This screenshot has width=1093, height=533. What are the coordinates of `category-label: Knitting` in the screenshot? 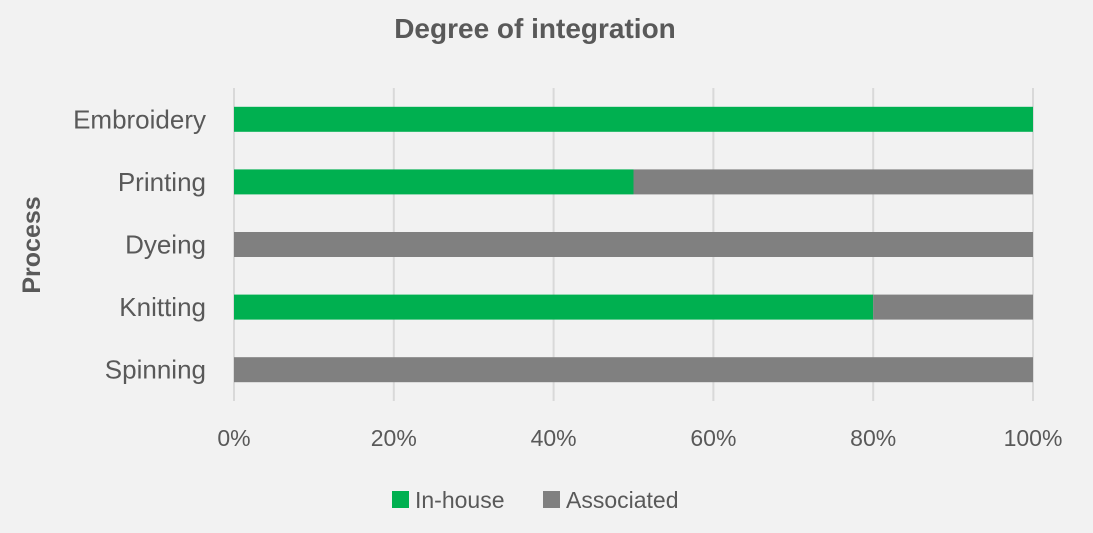 It's located at (162, 307).